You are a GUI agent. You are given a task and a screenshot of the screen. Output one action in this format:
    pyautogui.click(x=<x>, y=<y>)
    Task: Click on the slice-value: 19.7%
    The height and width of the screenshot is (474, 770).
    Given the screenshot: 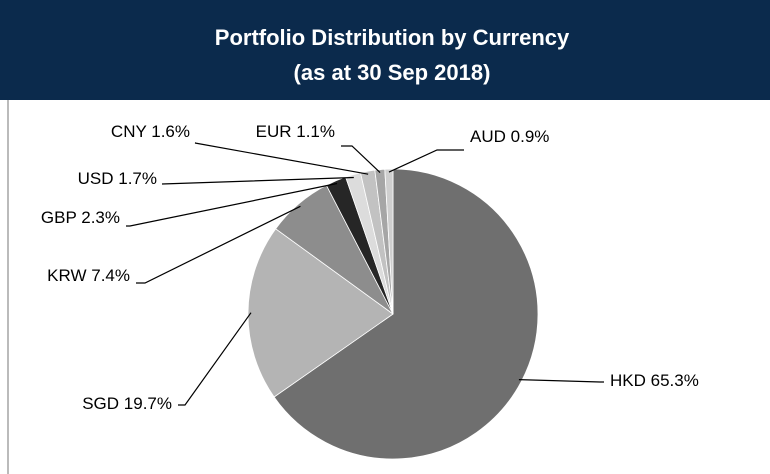 What is the action you would take?
    pyautogui.click(x=148, y=403)
    